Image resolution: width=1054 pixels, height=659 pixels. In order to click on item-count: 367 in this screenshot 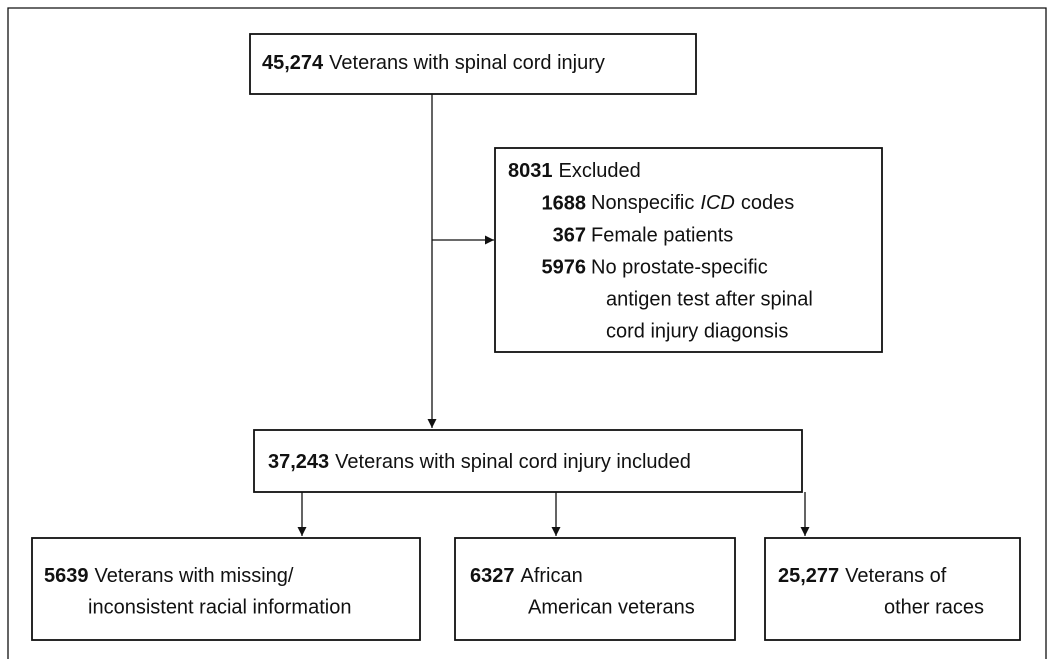, I will do `click(569, 235)`.